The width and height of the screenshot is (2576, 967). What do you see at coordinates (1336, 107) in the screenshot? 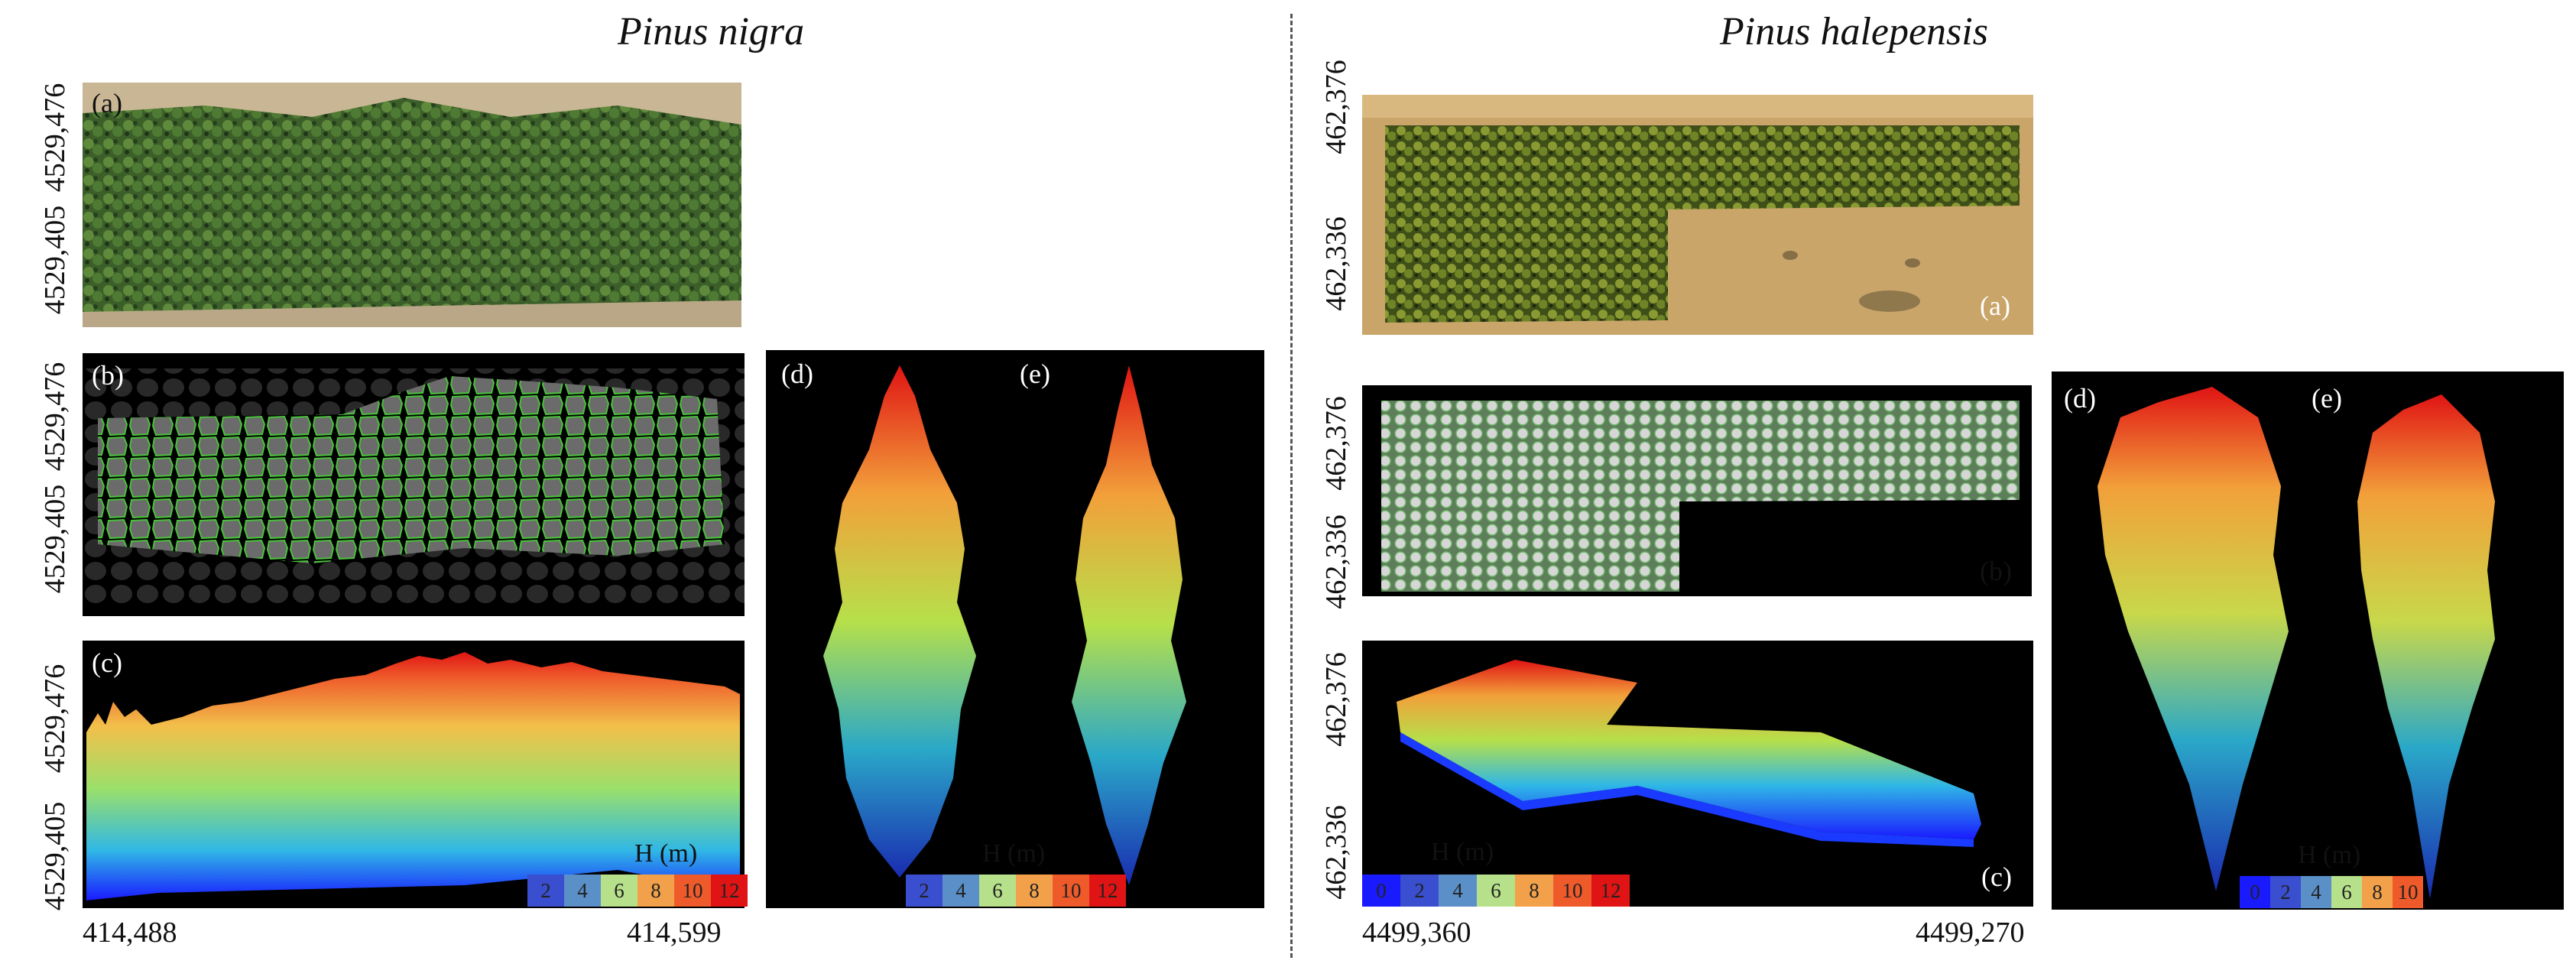
I see `halepensis-a-ytop: 462,376` at bounding box center [1336, 107].